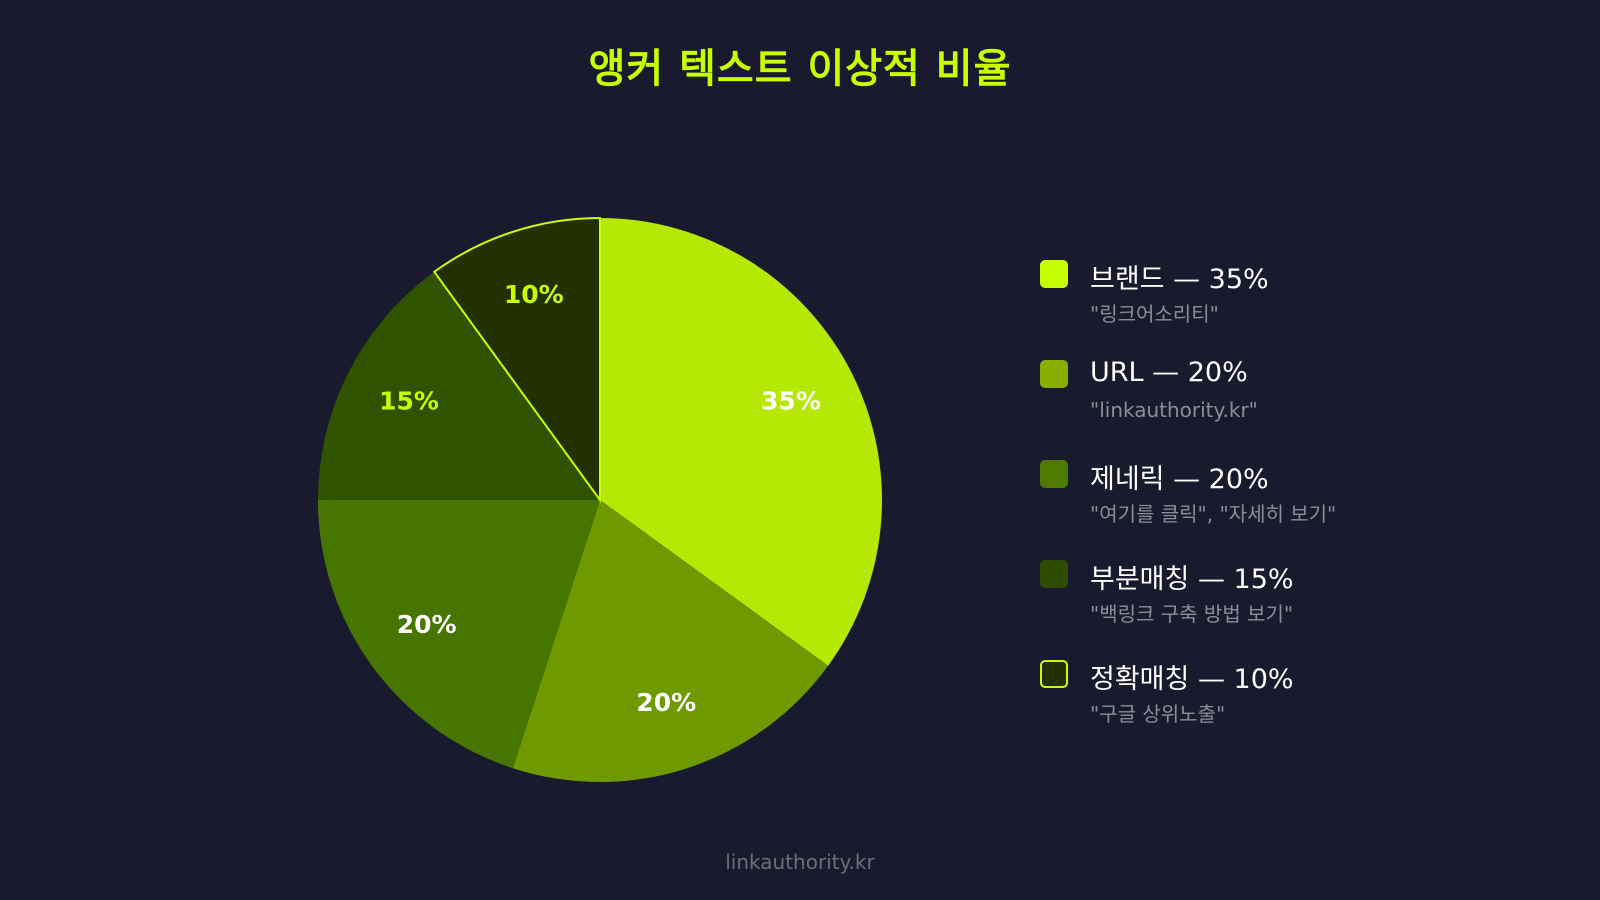 This screenshot has width=1600, height=900. Describe the element at coordinates (534, 294) in the screenshot. I see `slice-label: 10%` at that location.